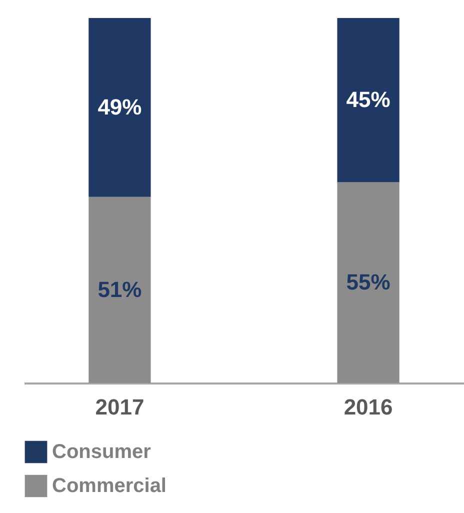 Image resolution: width=464 pixels, height=513 pixels. I want to click on data-label: 45%, so click(368, 99).